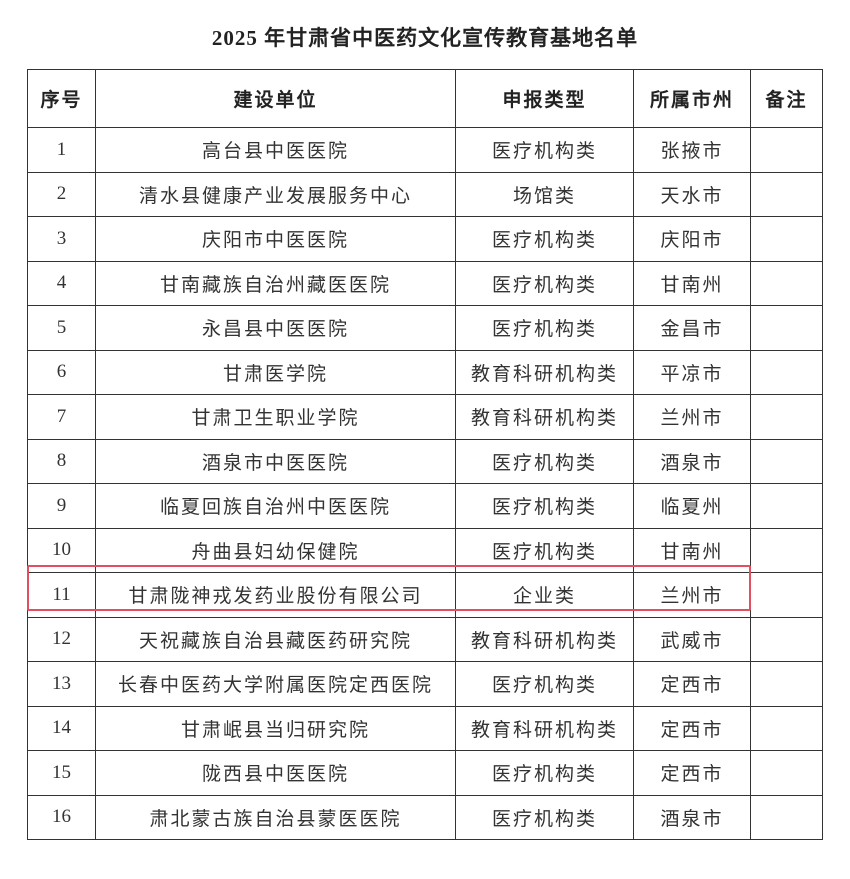 Image resolution: width=850 pixels, height=879 pixels. I want to click on header-col-unit: 建设单位, so click(275, 98).